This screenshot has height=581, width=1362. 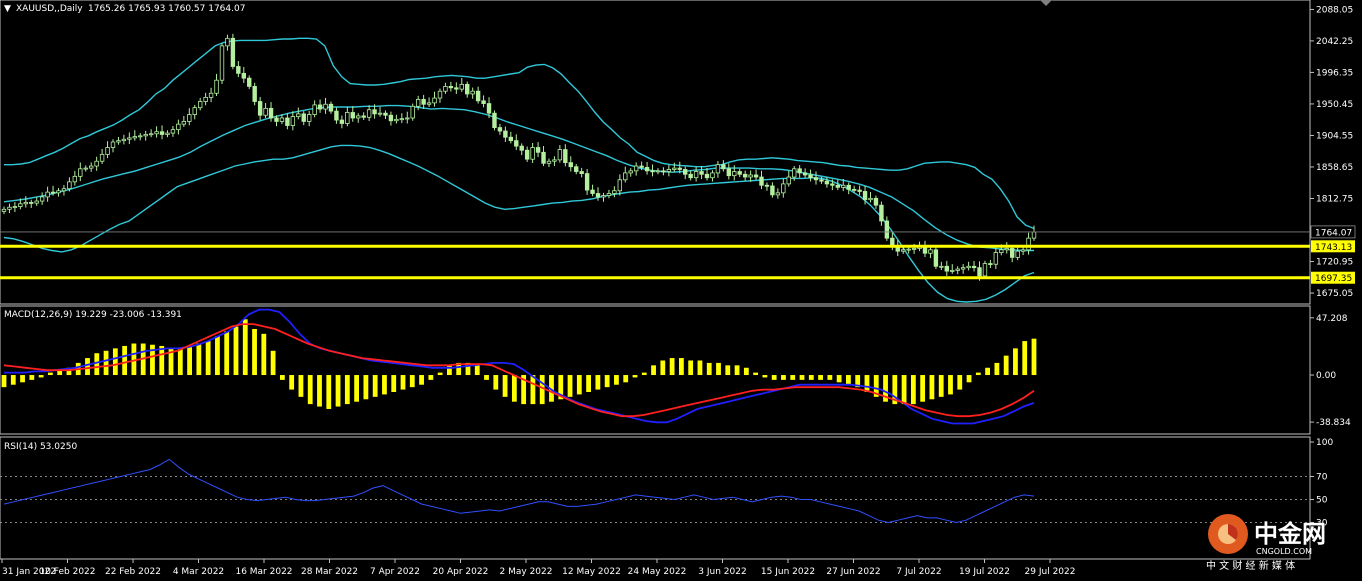 I want to click on date-tick-label: 22 Feb 2022, so click(x=133, y=572).